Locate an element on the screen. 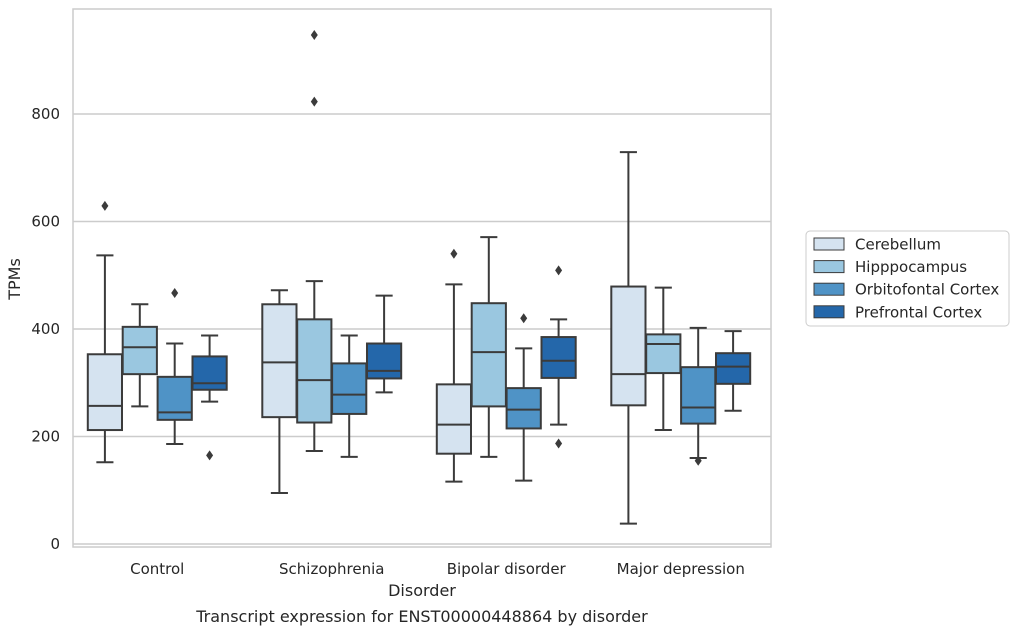 The height and width of the screenshot is (634, 1019). x-tick-label: Schizophrenia is located at coordinates (331, 569).